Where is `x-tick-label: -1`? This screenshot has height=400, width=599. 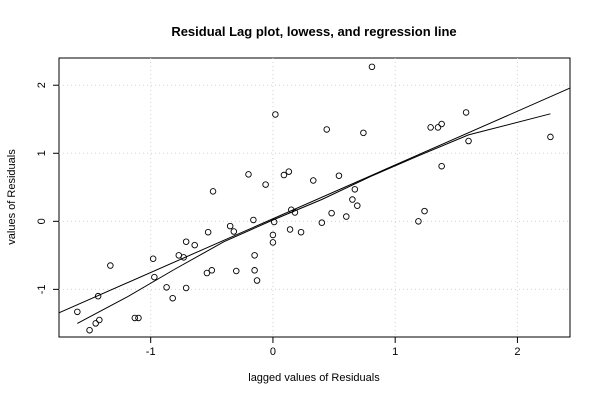
x-tick-label: -1 is located at coordinates (151, 352).